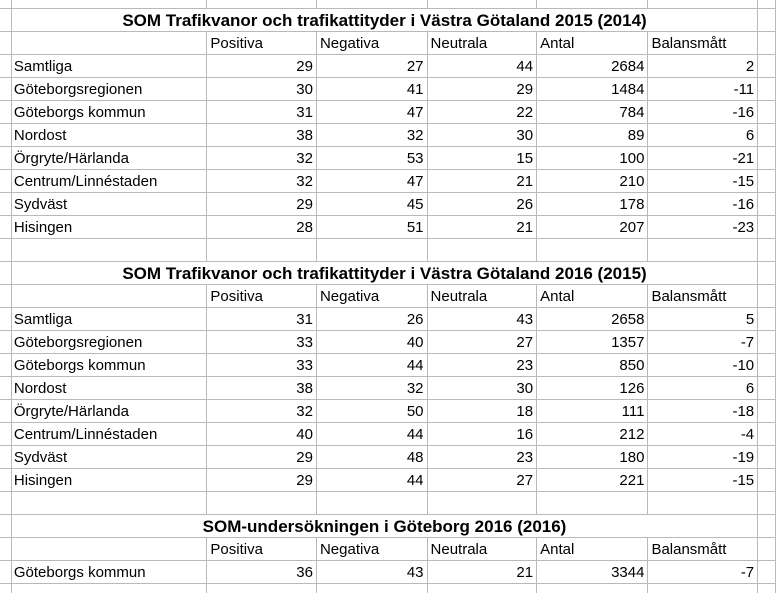 The height and width of the screenshot is (593, 777). I want to click on value-cell: 53, so click(371, 158).